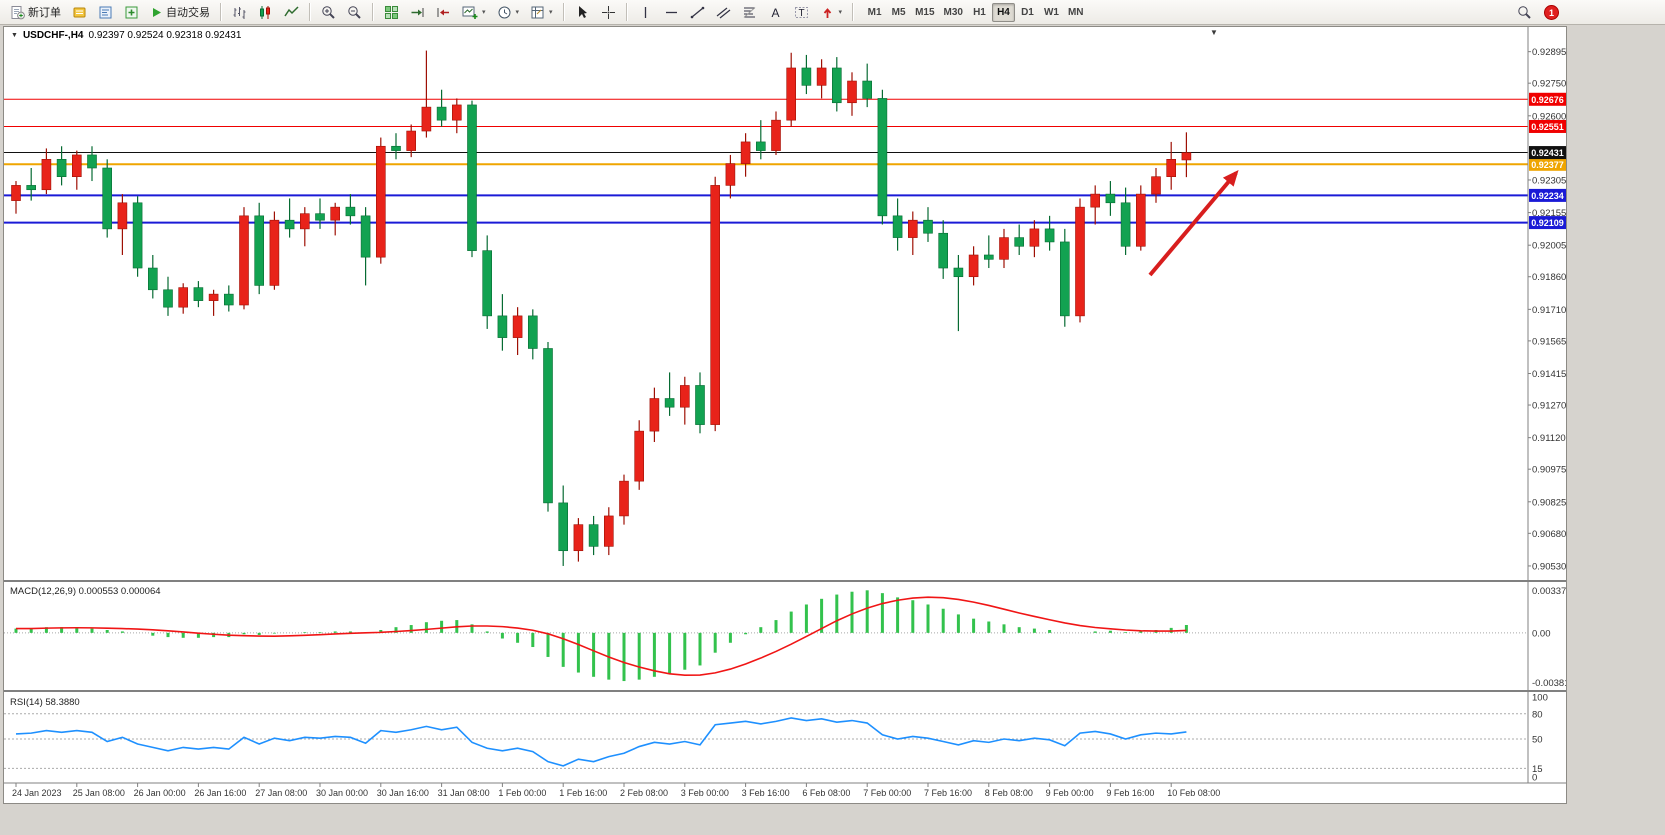  Describe the element at coordinates (522, 793) in the screenshot. I see `svg-text: 1 Feb 00:00` at that location.